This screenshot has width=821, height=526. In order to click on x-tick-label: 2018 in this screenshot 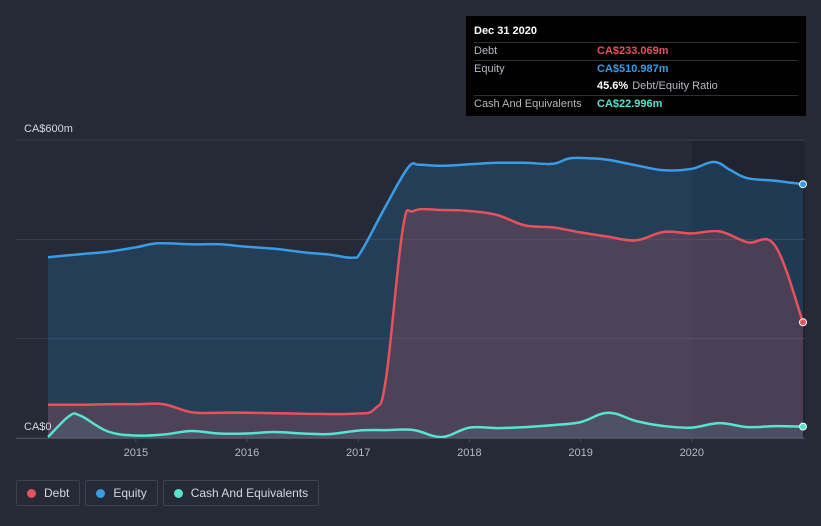, I will do `click(469, 453)`.